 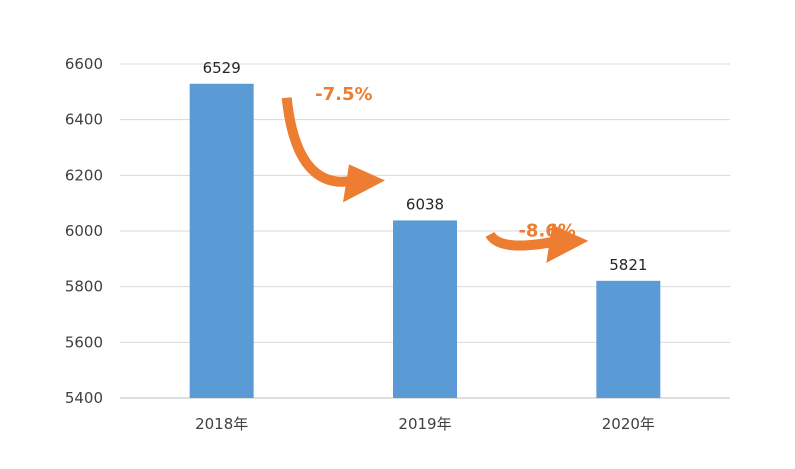 What do you see at coordinates (84, 398) in the screenshot?
I see `y-tick-label: 5400` at bounding box center [84, 398].